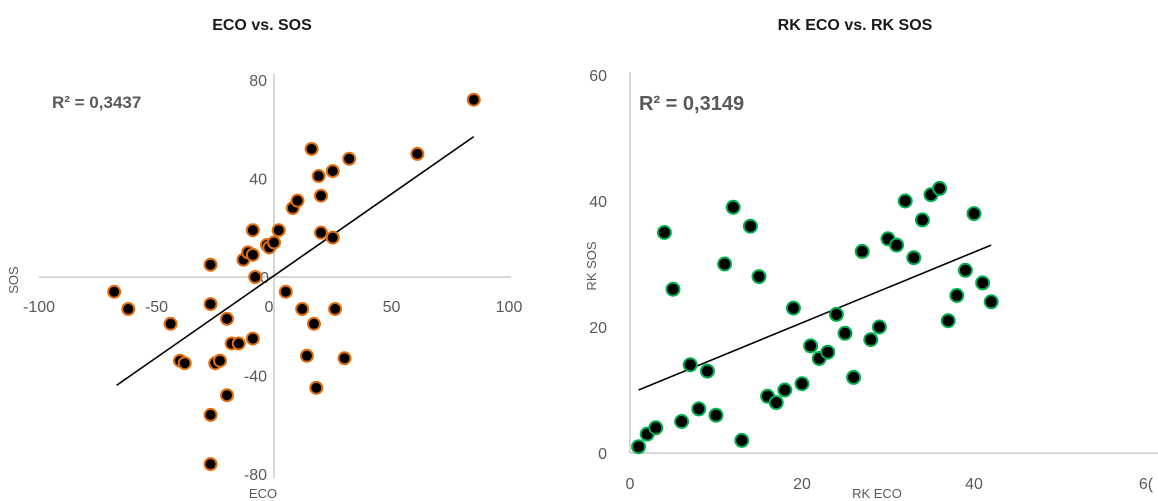 This screenshot has width=1158, height=501. Describe the element at coordinates (258, 81) in the screenshot. I see `y-tick-label: 80` at that location.